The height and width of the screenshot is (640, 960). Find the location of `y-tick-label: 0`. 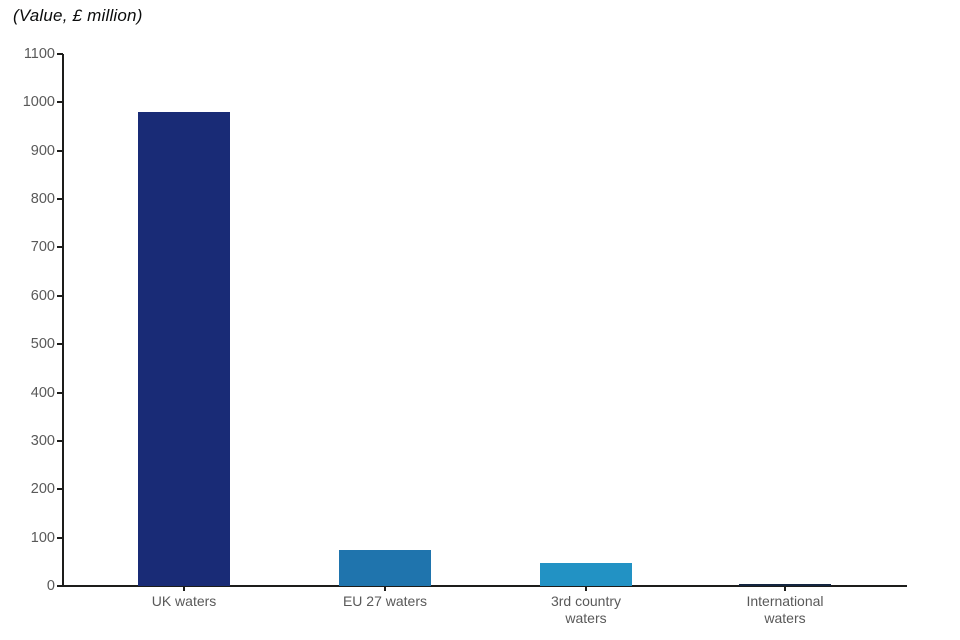

y-tick-label: 0 is located at coordinates (50, 586).